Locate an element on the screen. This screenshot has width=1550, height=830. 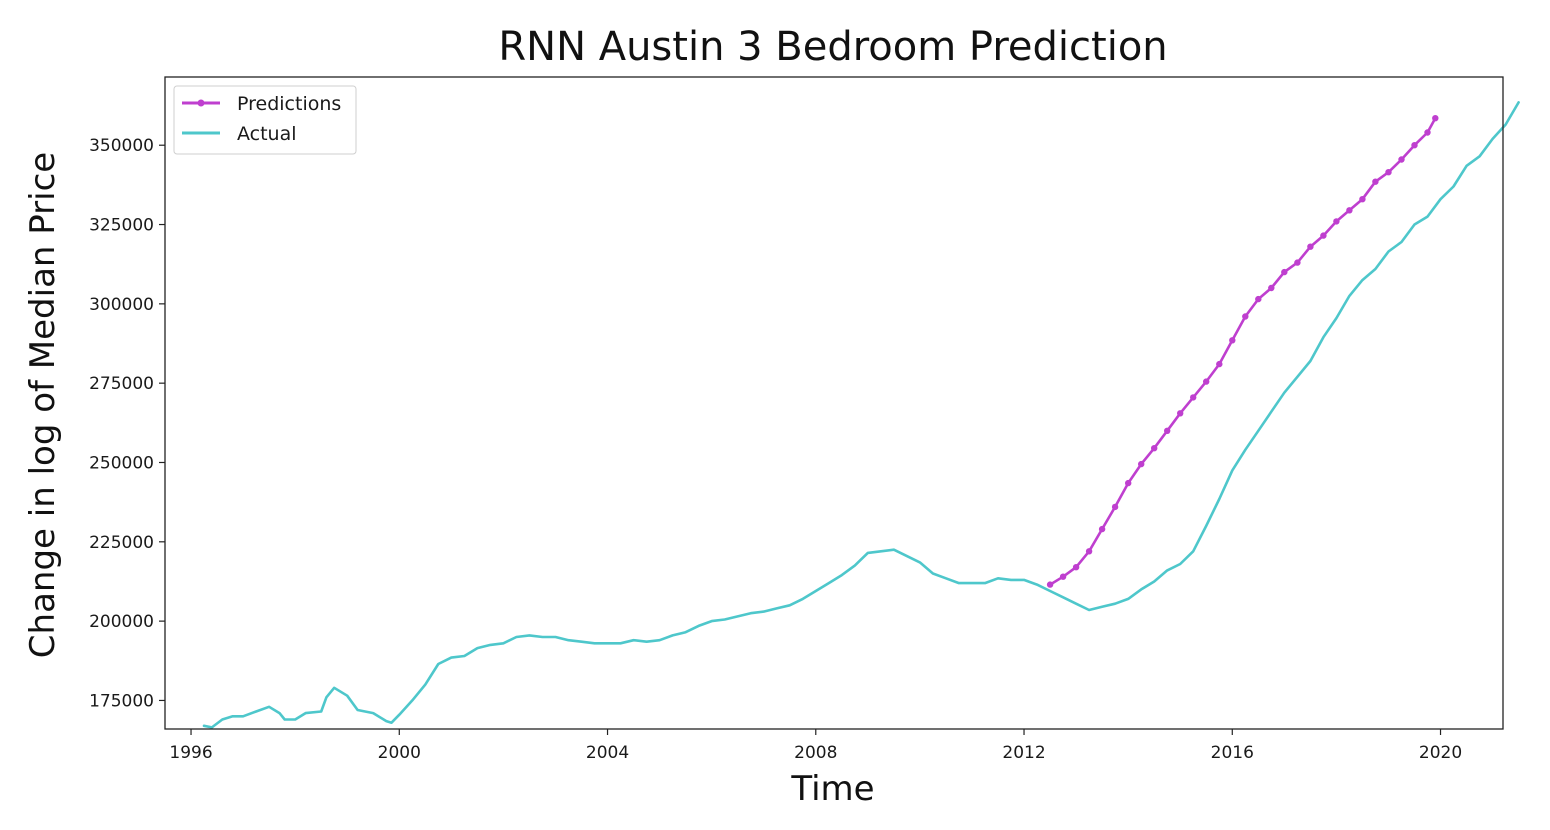
series-line-predictions is located at coordinates (1242, 351).